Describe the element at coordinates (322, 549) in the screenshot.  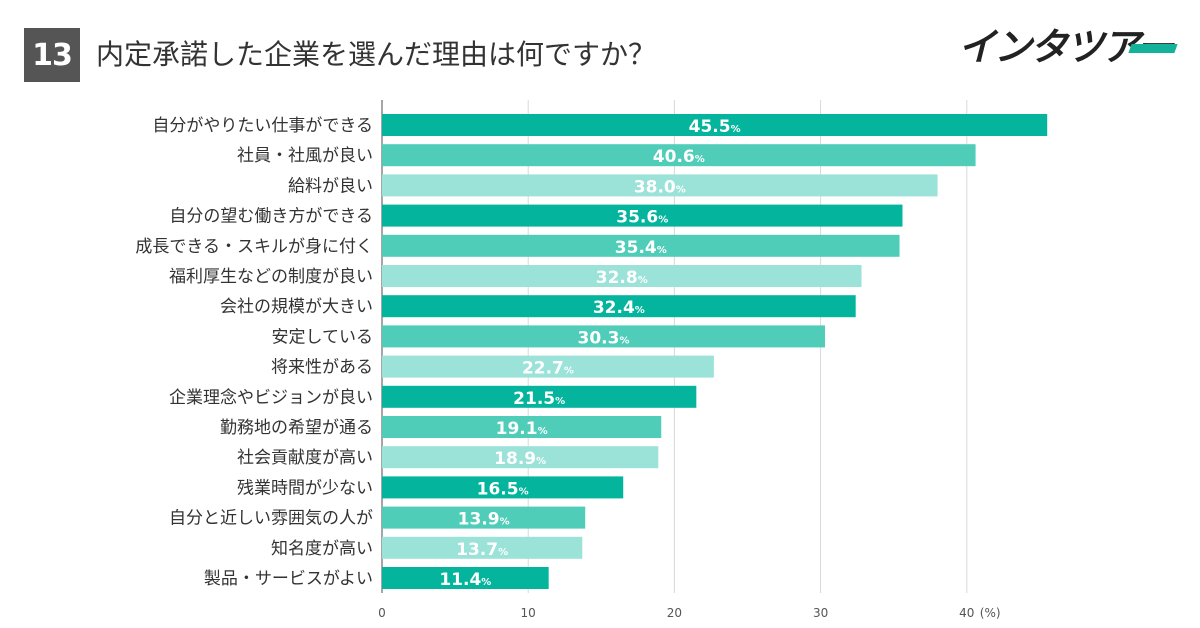
I see `category-label: 知名度が高い` at that location.